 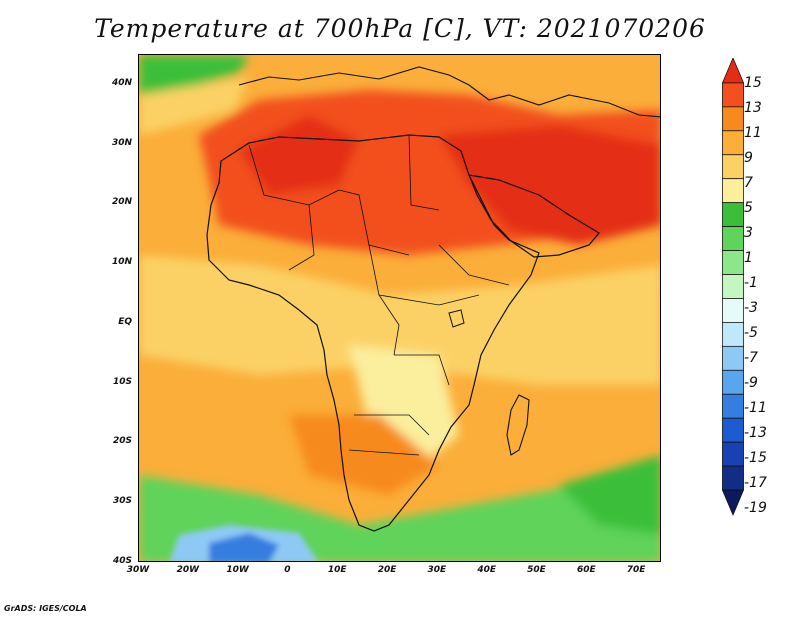 I want to click on lat-tick-label: 10S, so click(x=122, y=381).